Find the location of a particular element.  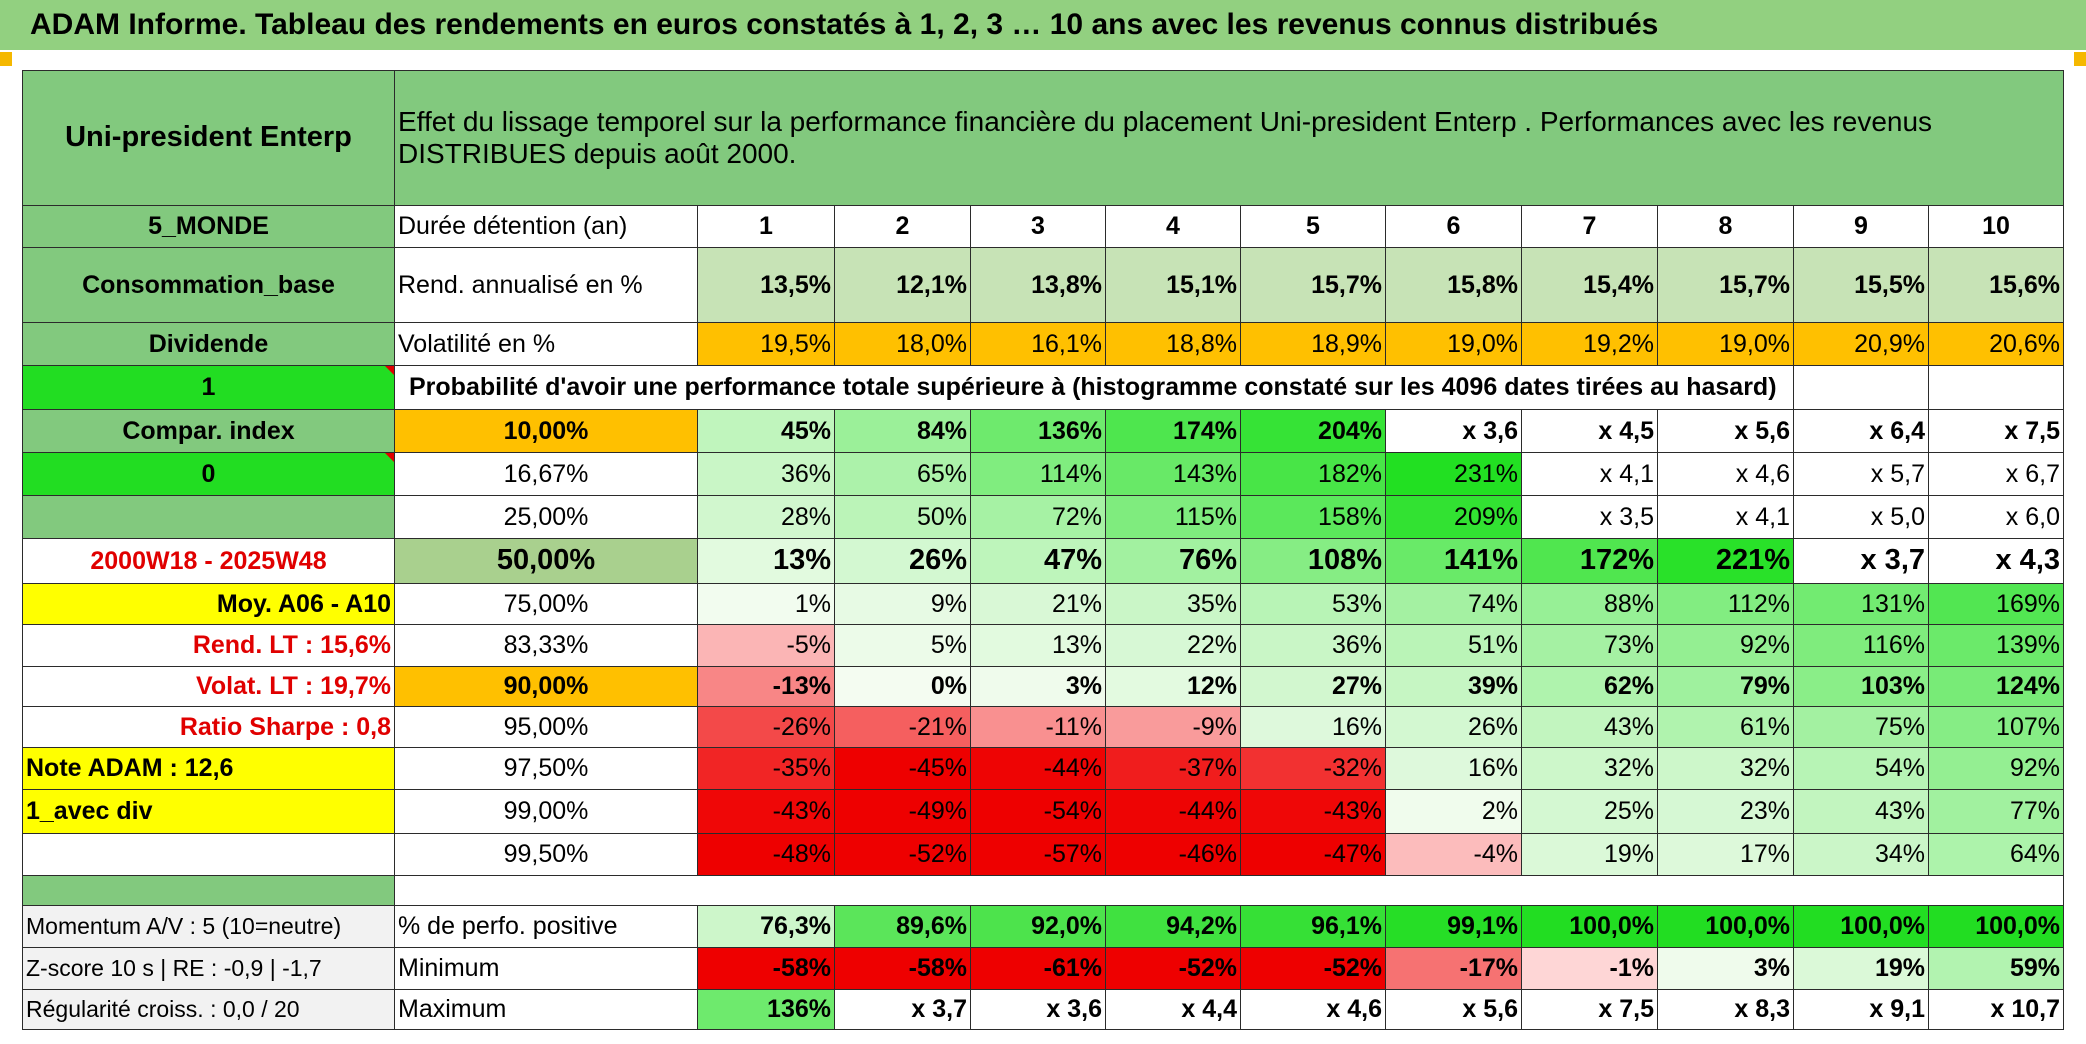

year-header: 7 is located at coordinates (1590, 227).